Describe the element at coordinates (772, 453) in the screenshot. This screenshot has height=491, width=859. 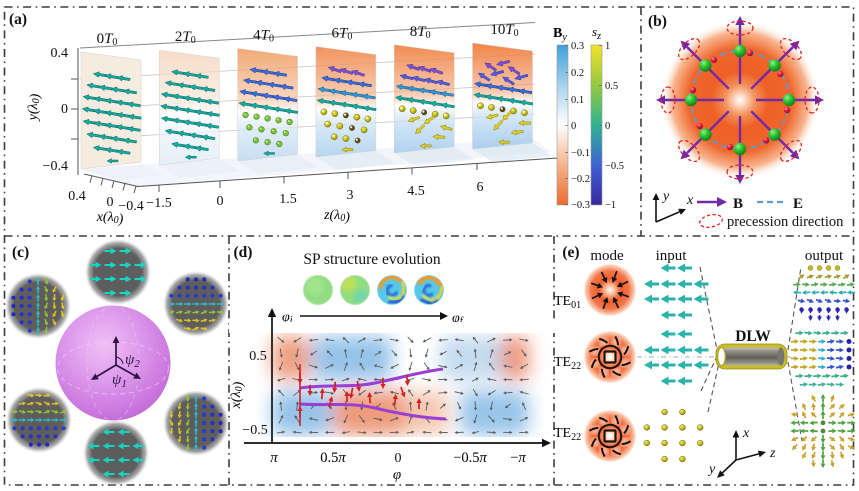
I see `svg-text: z` at that location.